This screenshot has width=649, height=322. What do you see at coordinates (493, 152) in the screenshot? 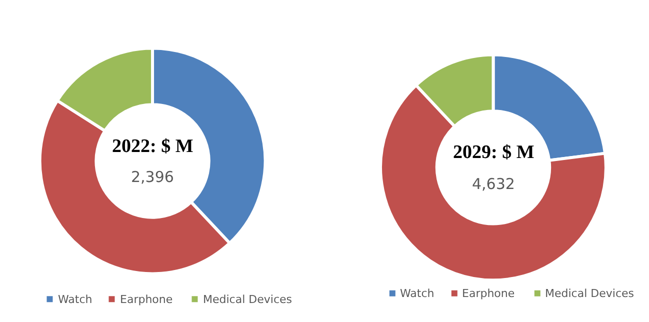
I see `text: 2029: $ M` at bounding box center [493, 152].